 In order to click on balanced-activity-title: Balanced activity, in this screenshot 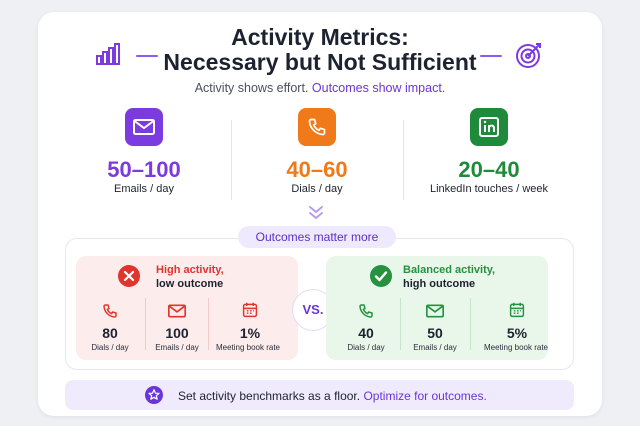, I will do `click(449, 270)`.